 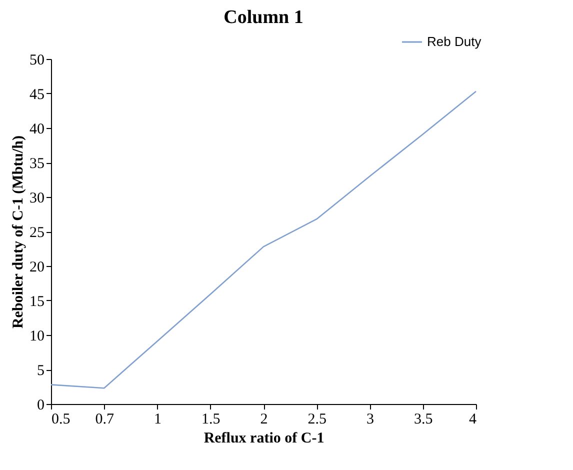 I want to click on y-tick-label: 35, so click(x=37, y=164).